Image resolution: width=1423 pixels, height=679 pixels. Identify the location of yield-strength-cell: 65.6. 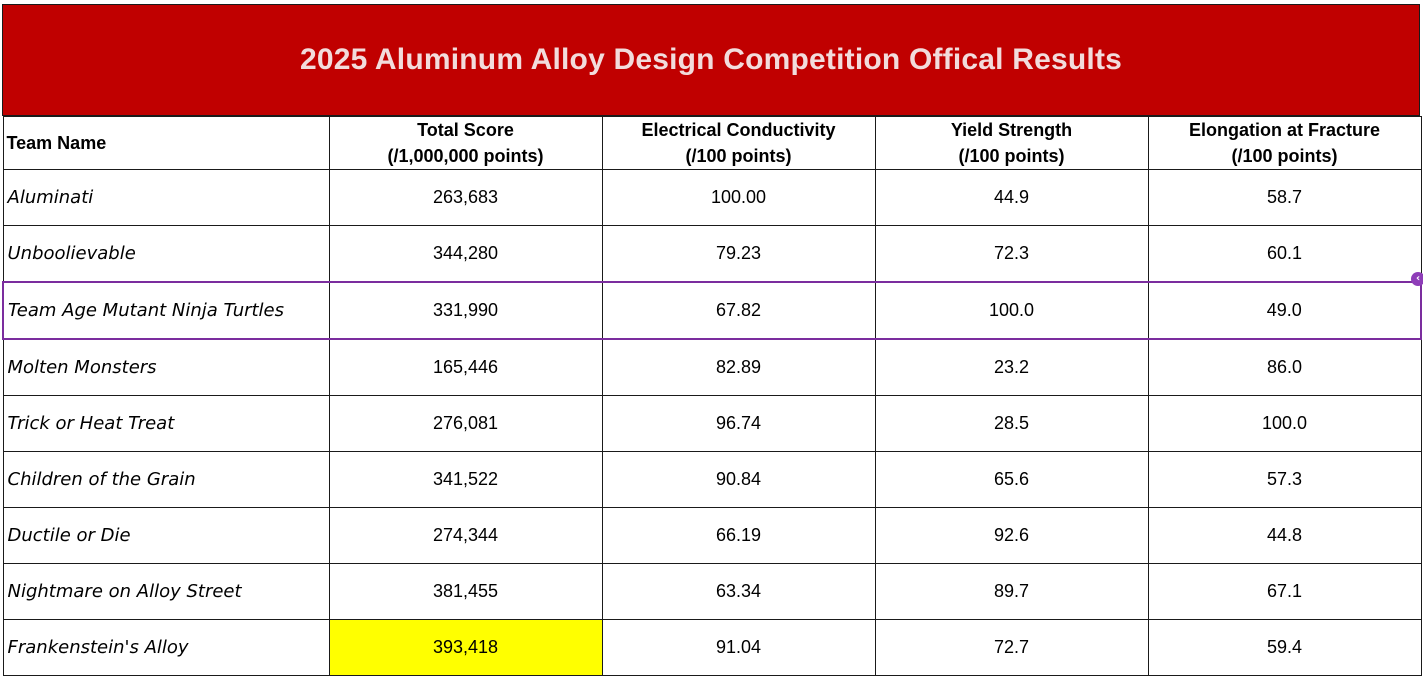
(1011, 479).